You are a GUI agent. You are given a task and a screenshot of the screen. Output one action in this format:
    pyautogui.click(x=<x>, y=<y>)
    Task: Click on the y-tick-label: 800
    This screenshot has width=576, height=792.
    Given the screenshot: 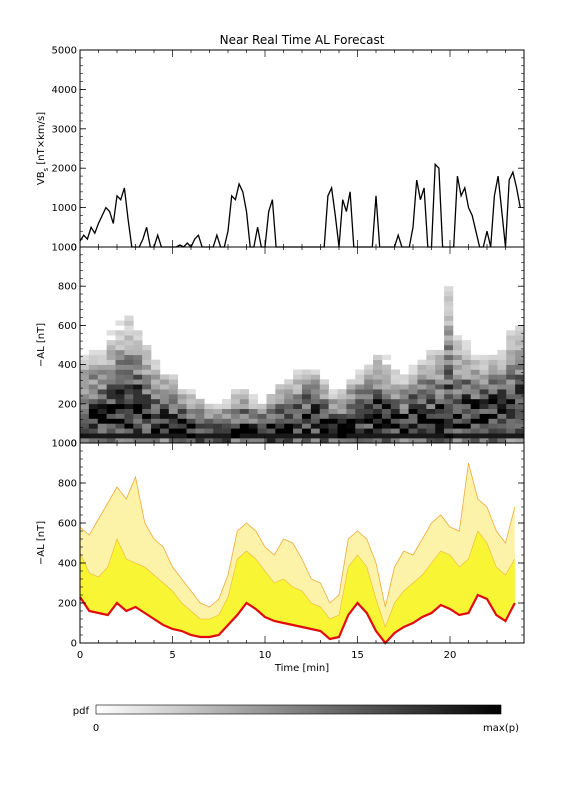 What is the action you would take?
    pyautogui.click(x=67, y=287)
    